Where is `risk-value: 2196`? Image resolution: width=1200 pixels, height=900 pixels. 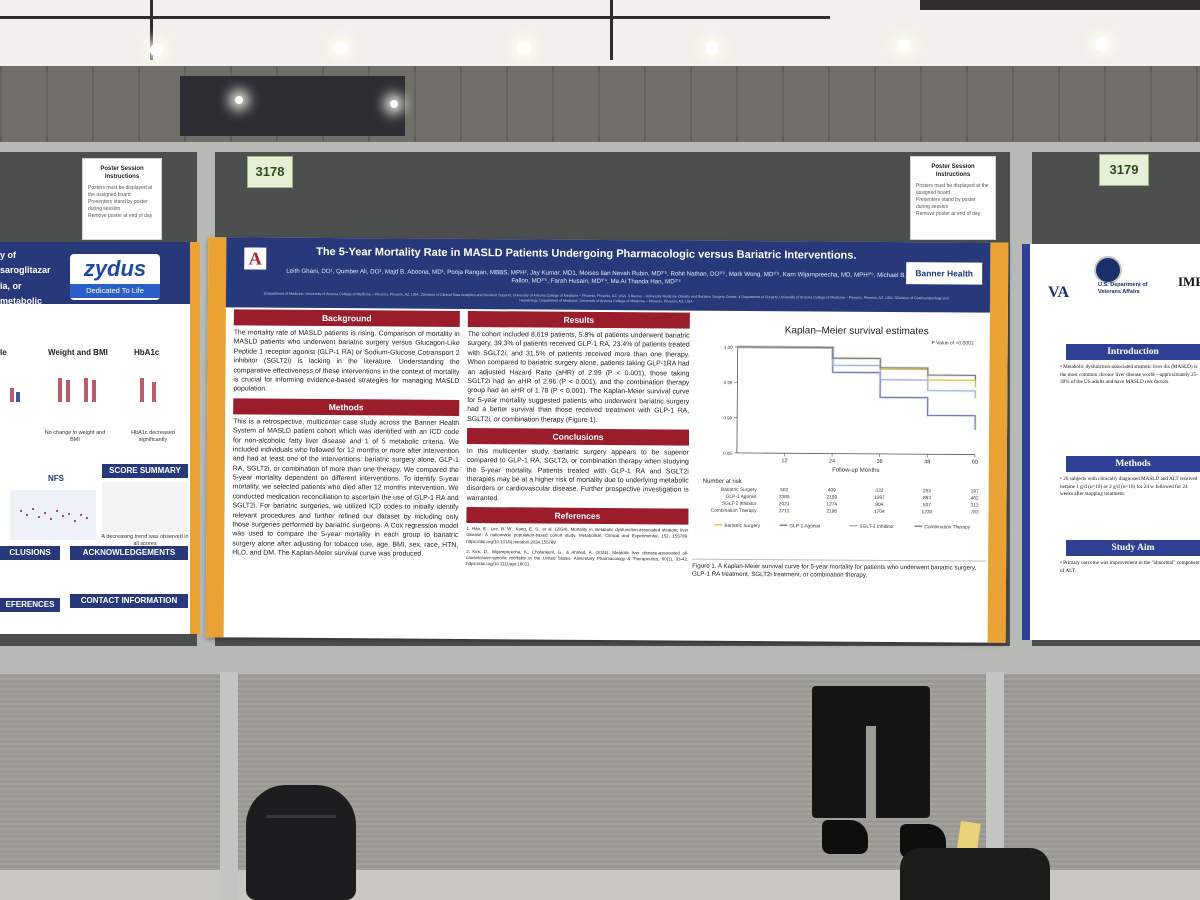 risk-value: 2196 is located at coordinates (831, 512).